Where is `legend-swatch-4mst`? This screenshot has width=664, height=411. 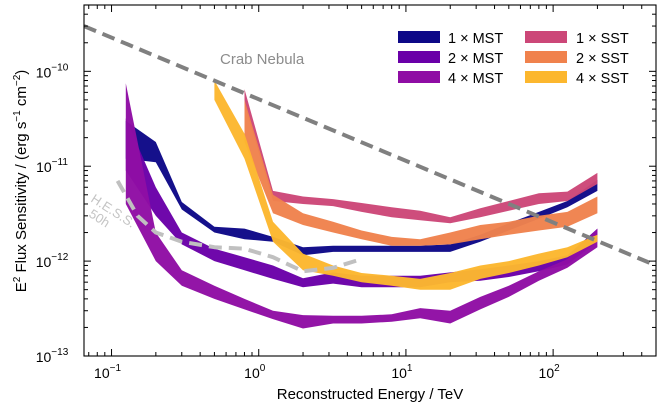 legend-swatch-4mst is located at coordinates (419, 77).